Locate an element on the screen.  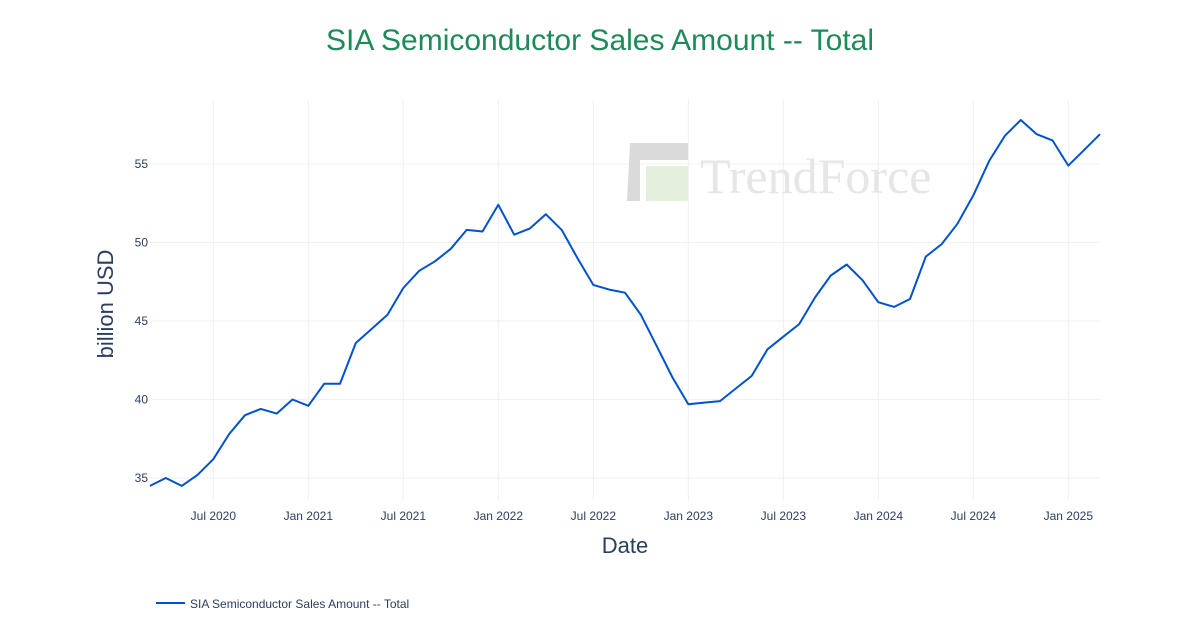
y-tick-label: 45 is located at coordinates (142, 321).